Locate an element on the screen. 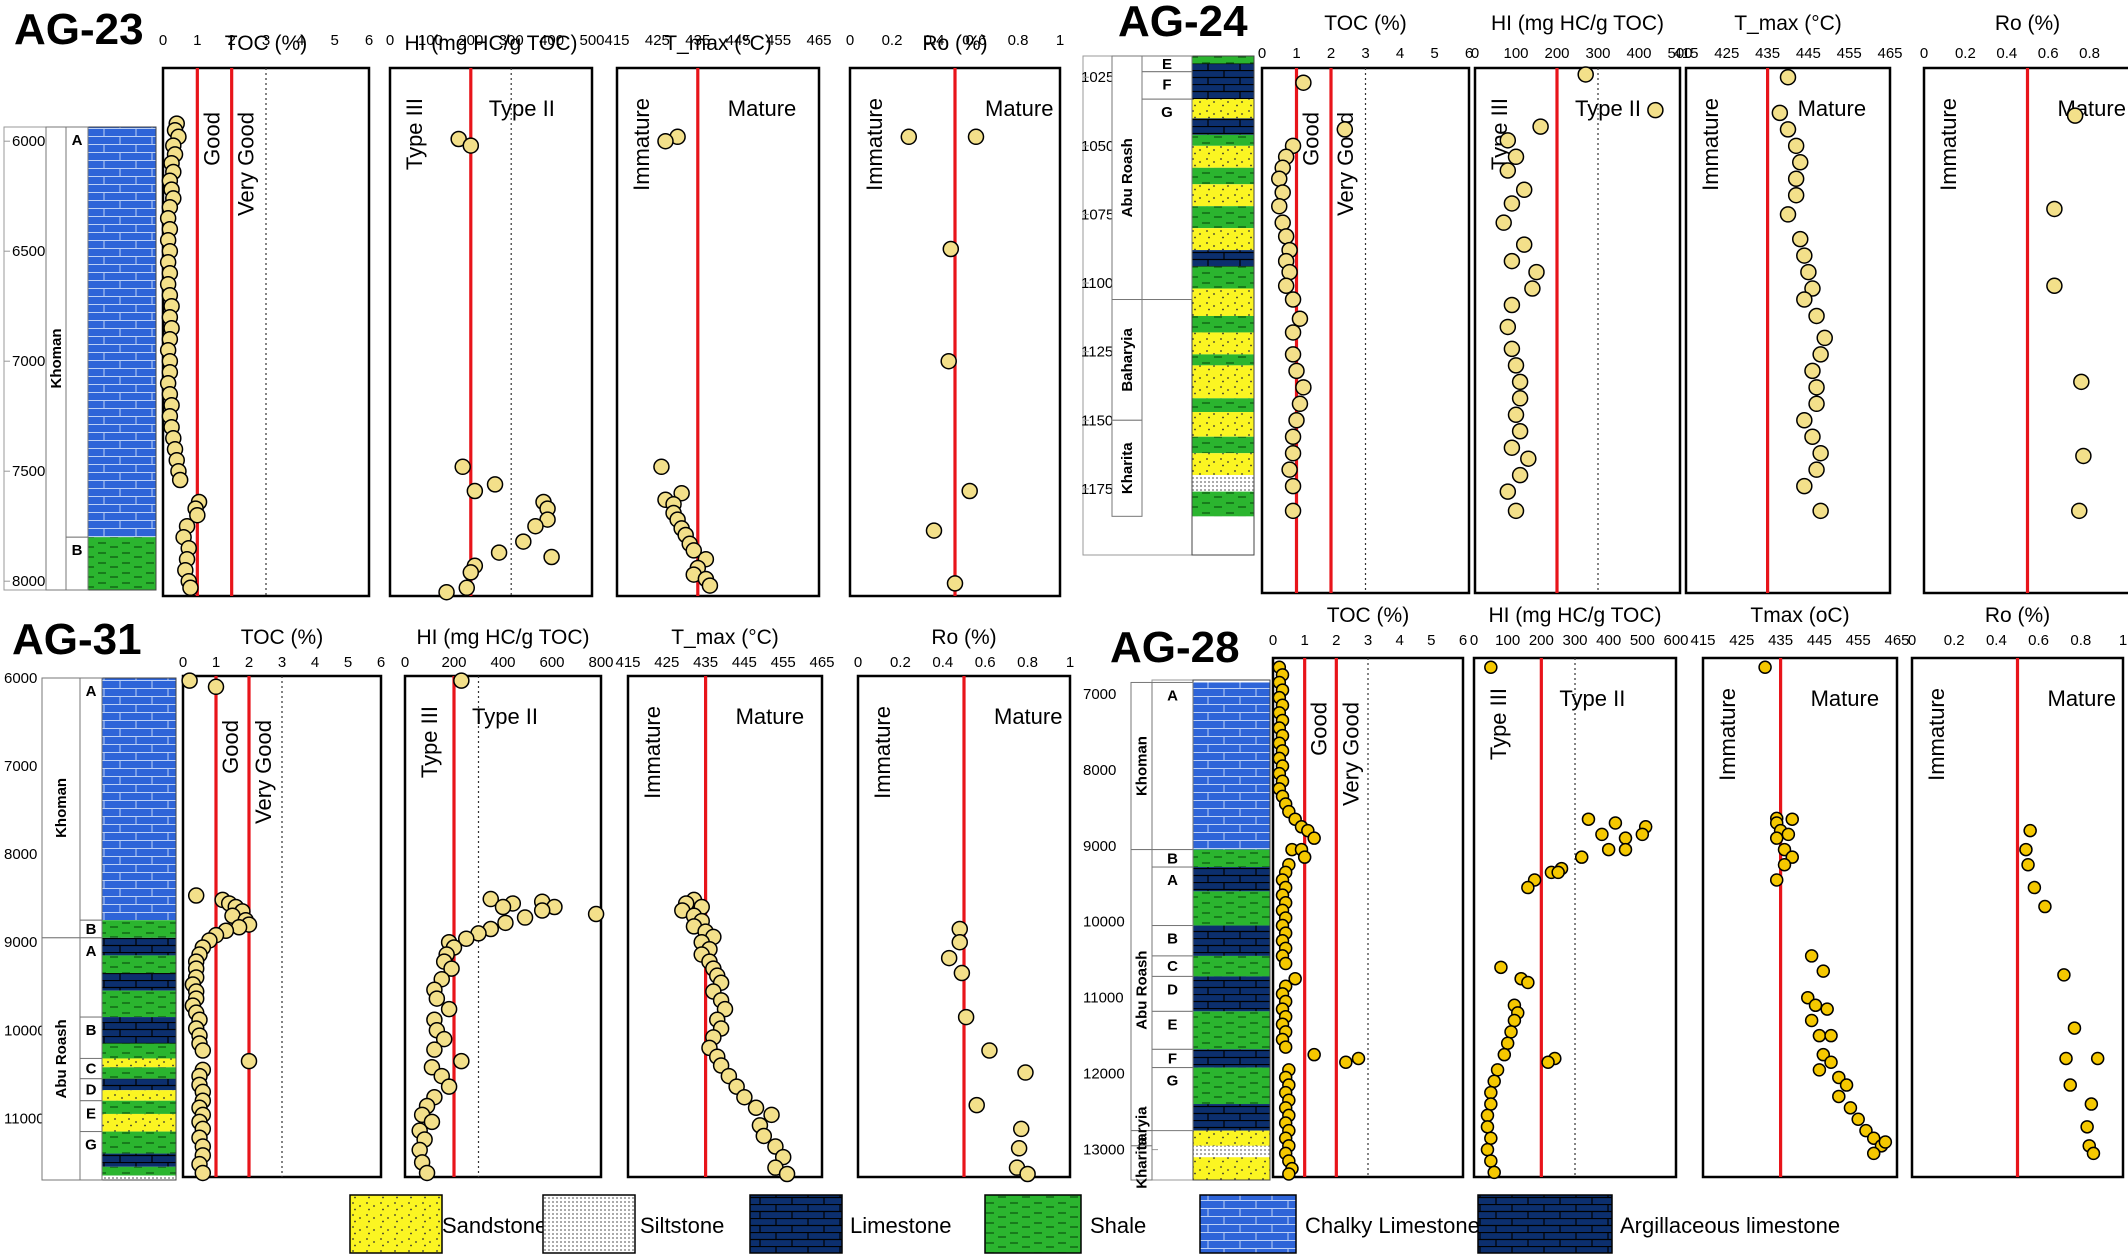  panel-title: TOC (%) is located at coordinates (282, 637).